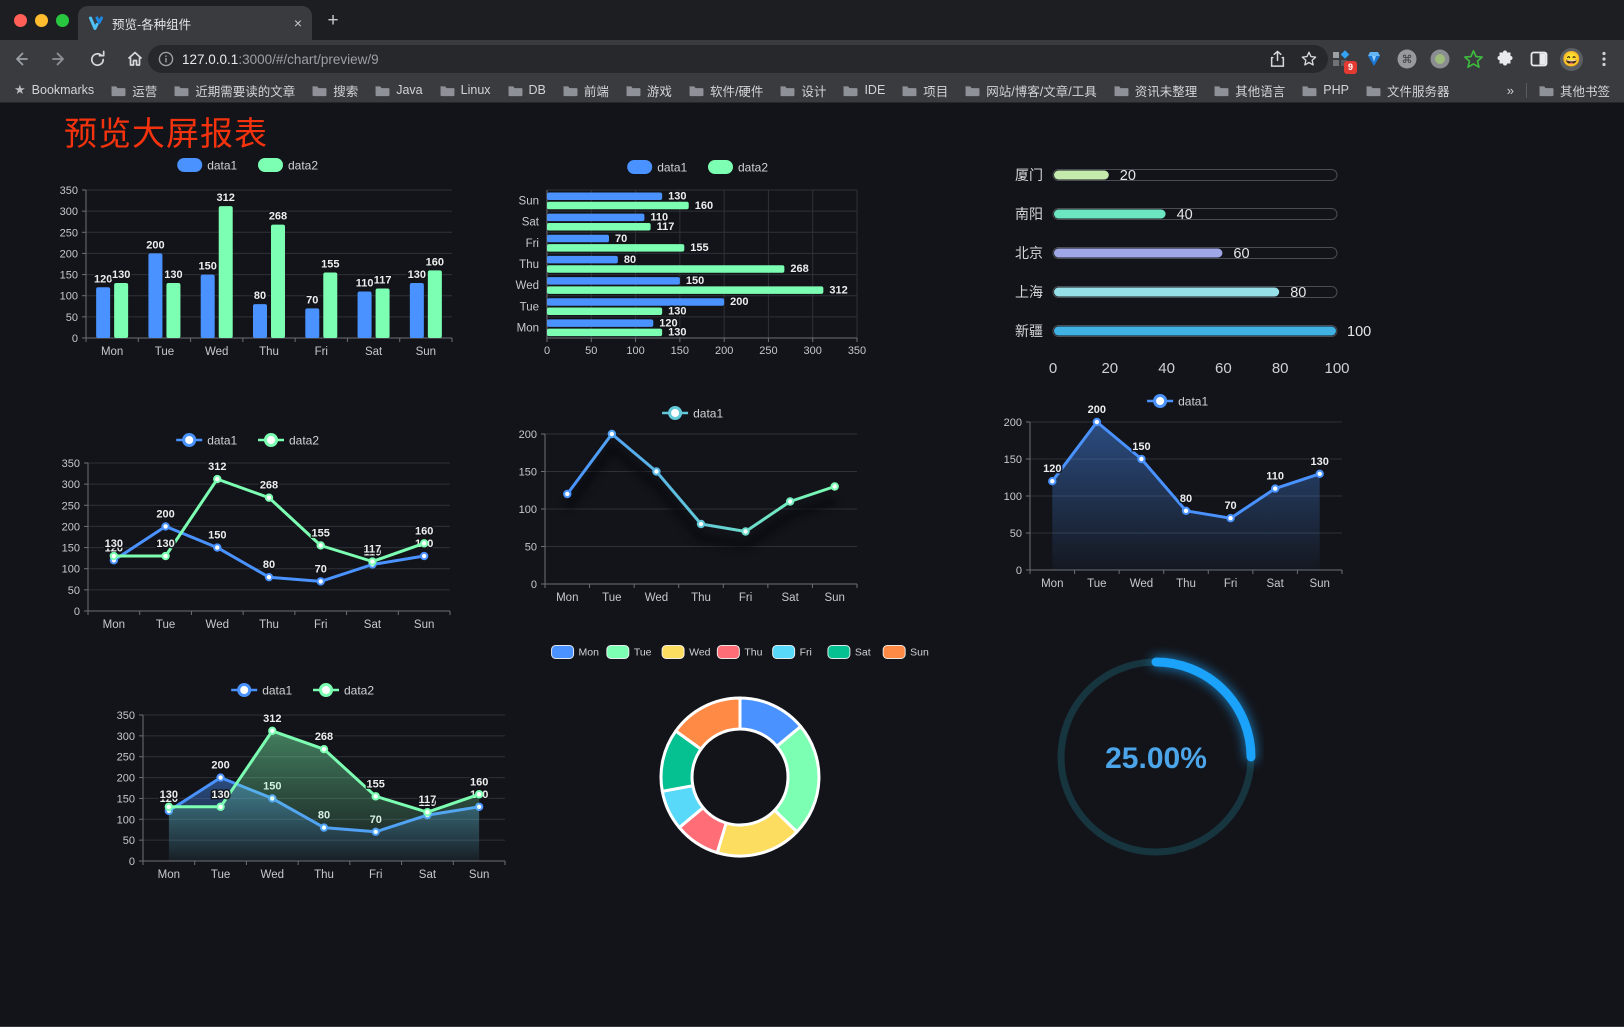  I want to click on bookmark-folder: 游戏, so click(649, 90).